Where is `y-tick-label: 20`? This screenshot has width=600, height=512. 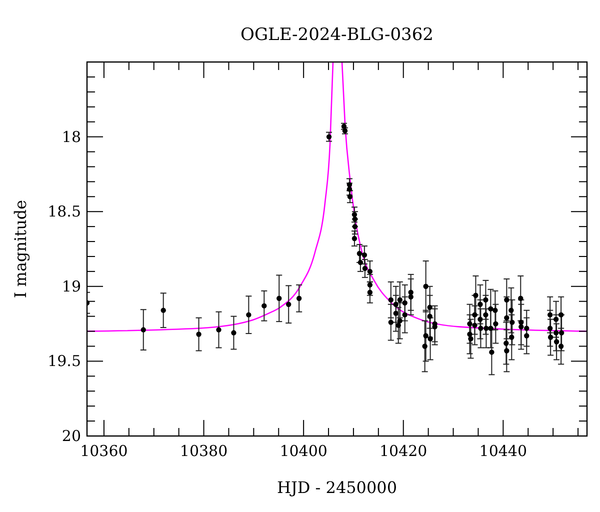 y-tick-label: 20 is located at coordinates (71, 436).